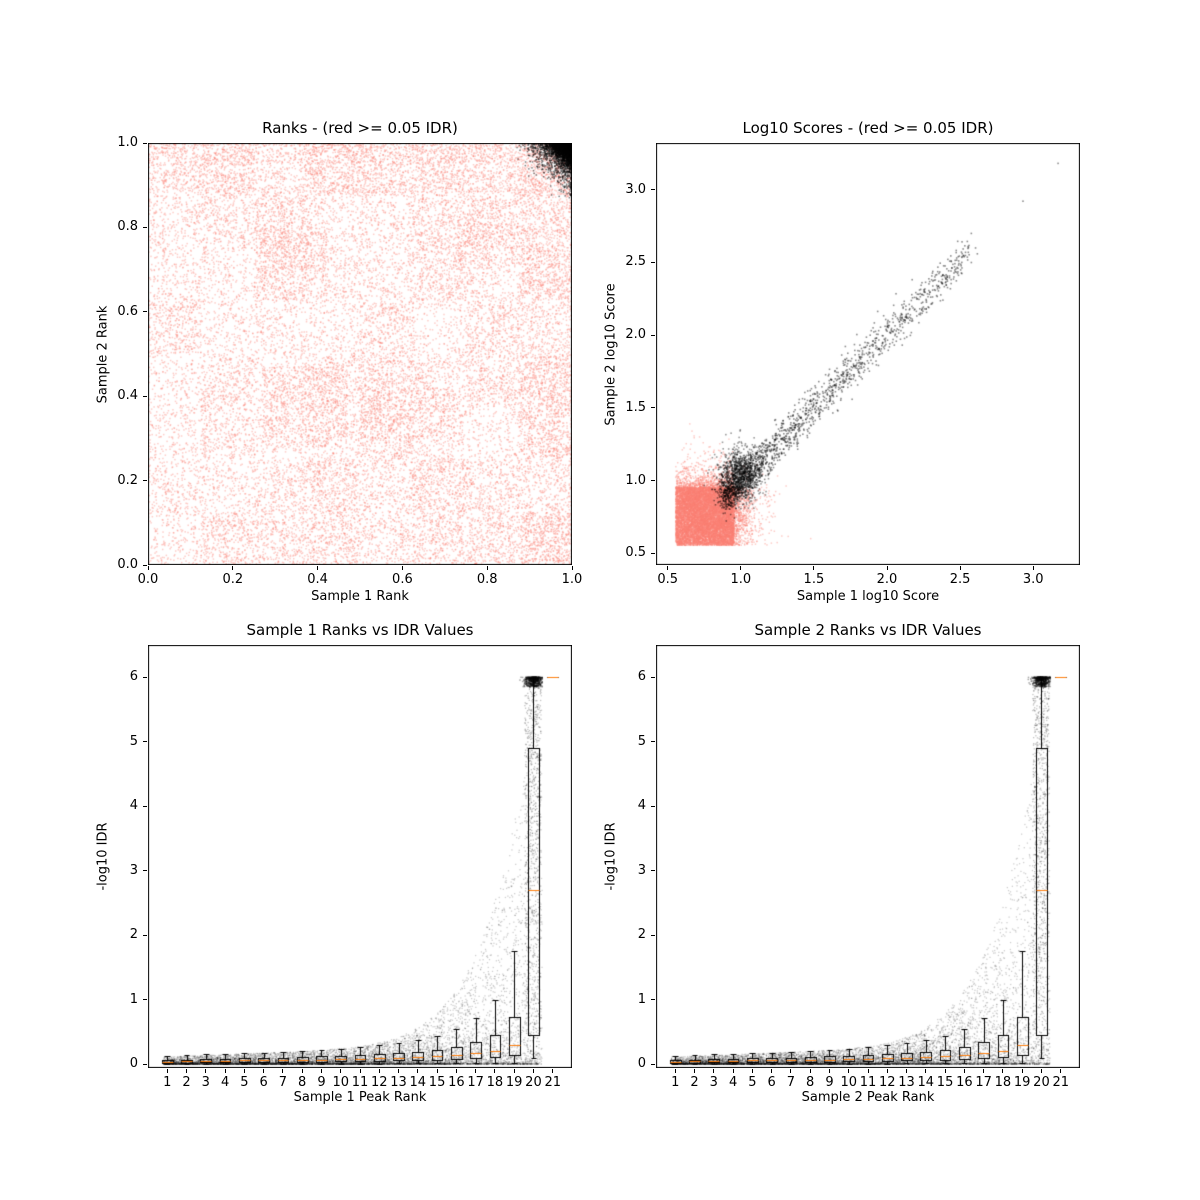 This screenshot has height=1200, width=1200. Describe the element at coordinates (127, 480) in the screenshot. I see `y-tick-label: 0.2` at that location.